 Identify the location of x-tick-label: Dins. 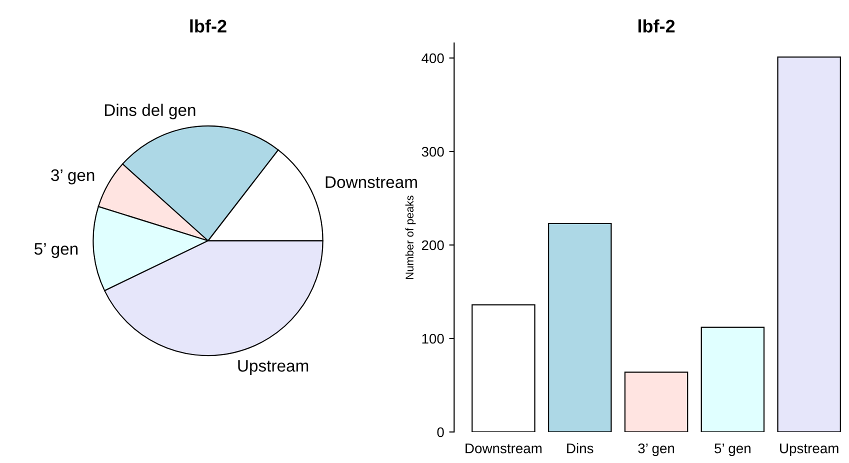
(580, 448).